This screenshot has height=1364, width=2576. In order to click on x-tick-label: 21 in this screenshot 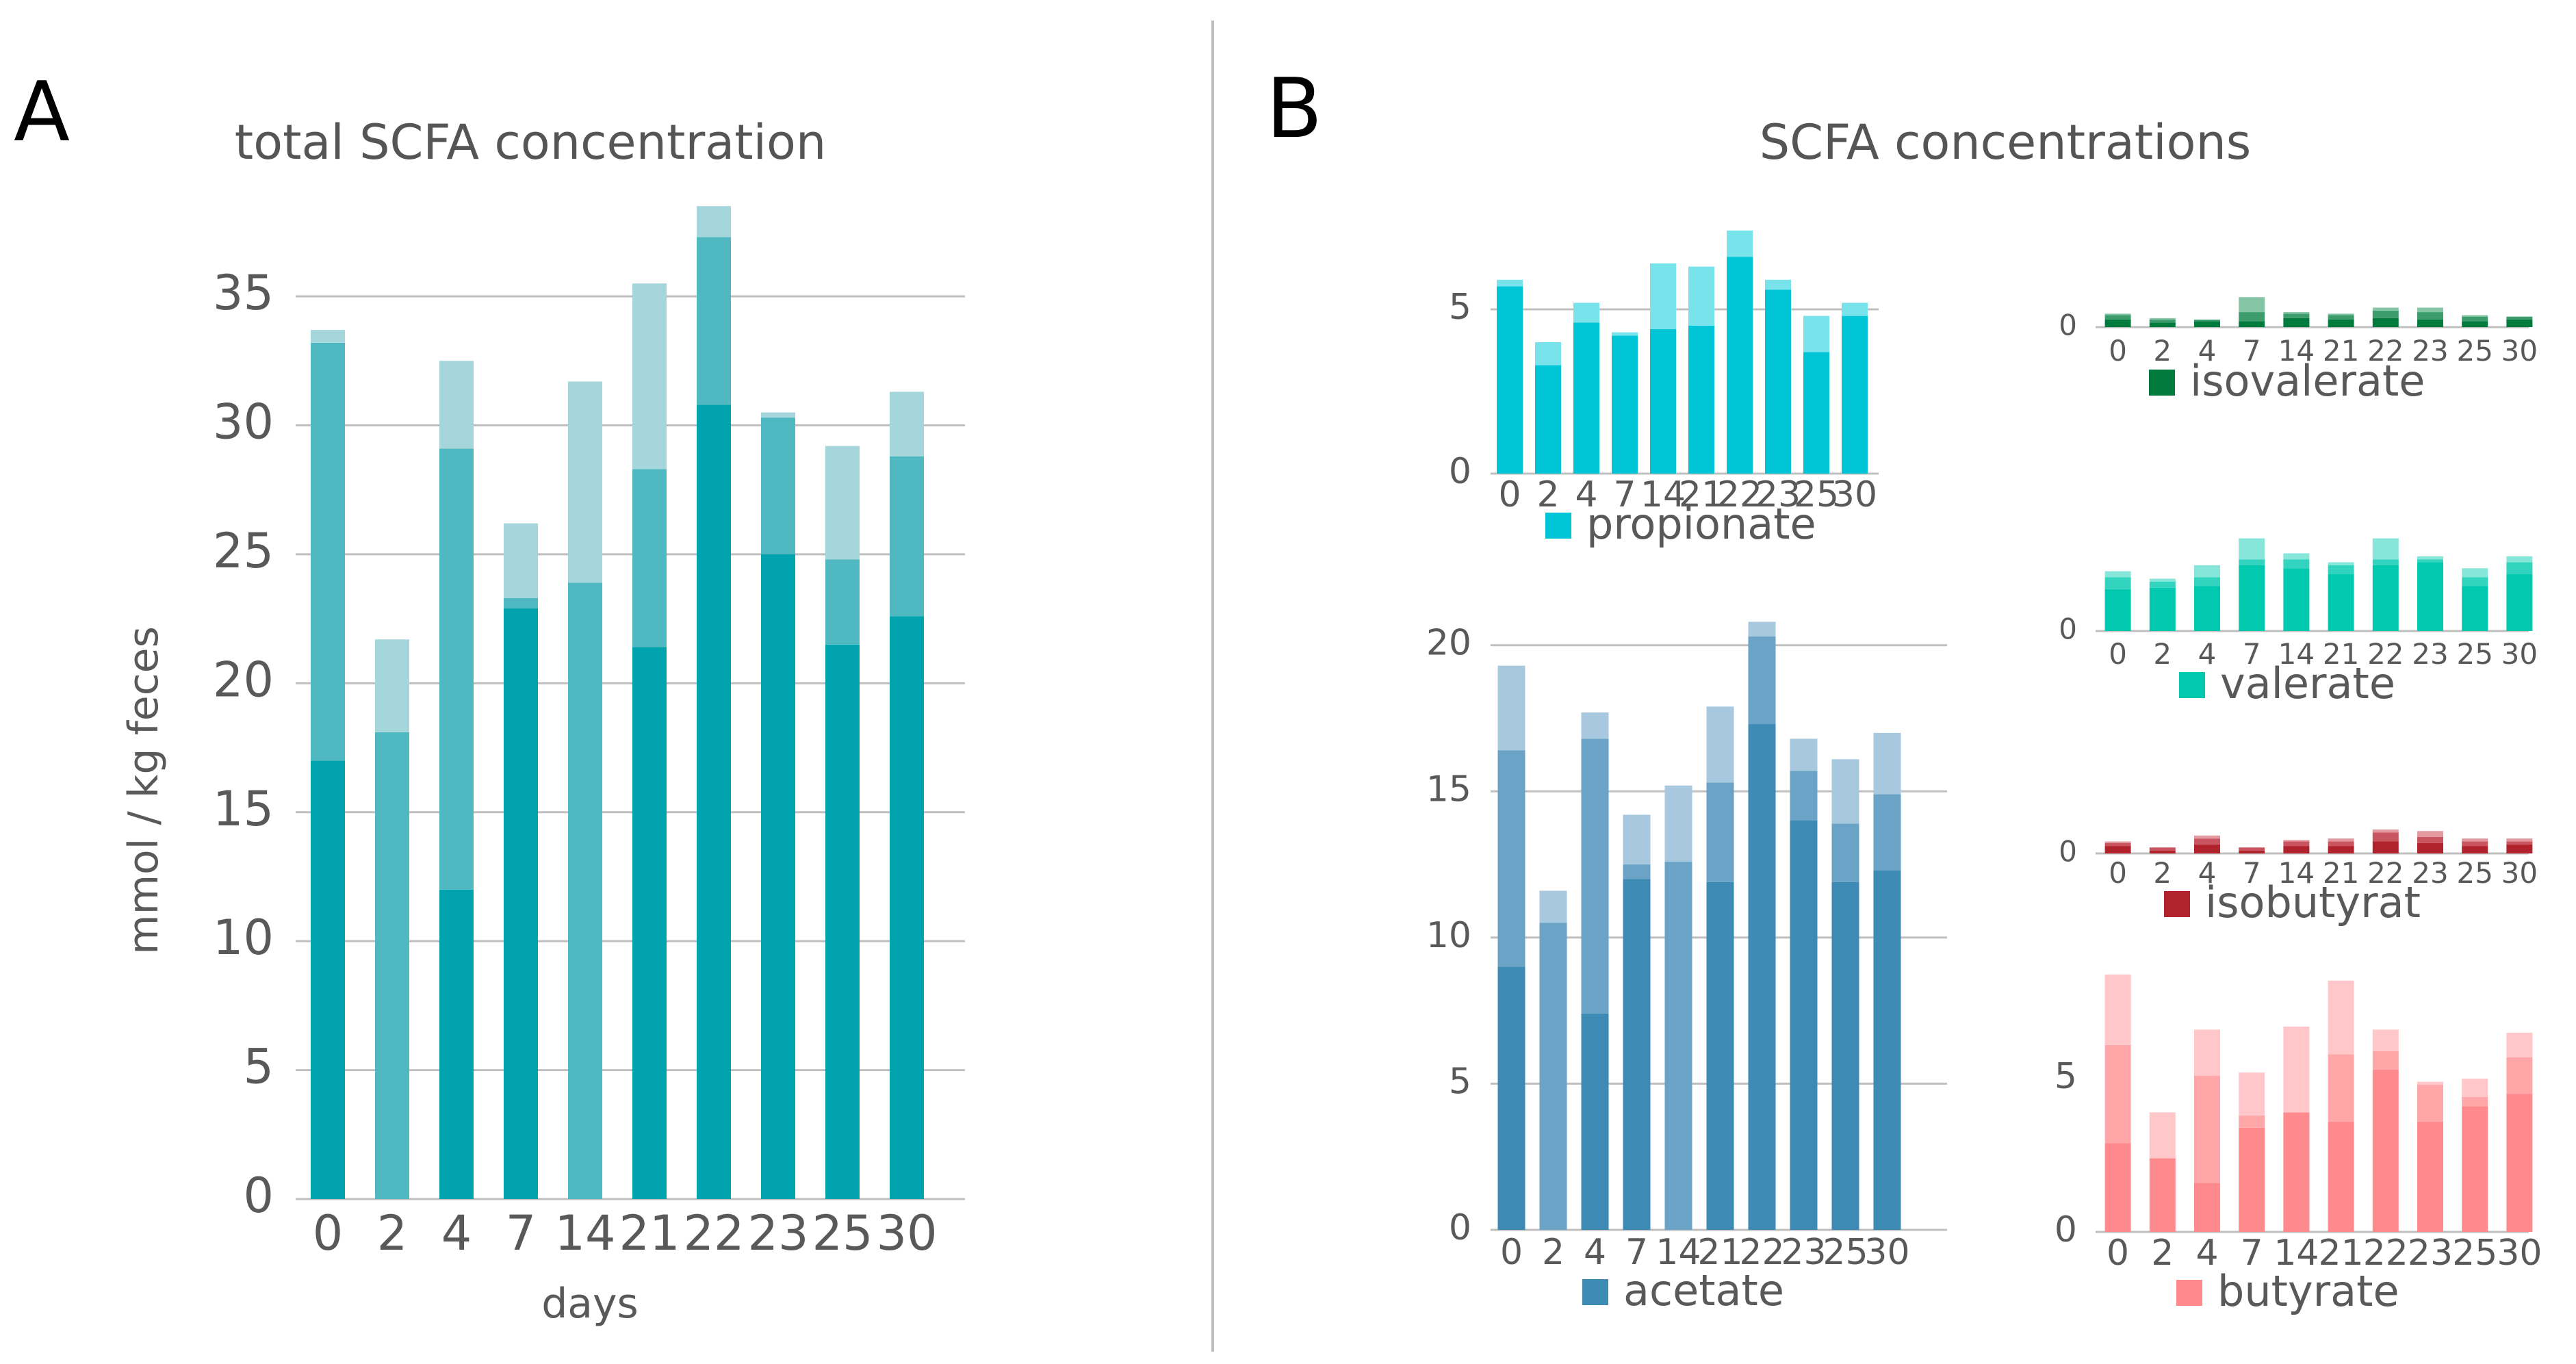, I will do `click(2341, 1253)`.